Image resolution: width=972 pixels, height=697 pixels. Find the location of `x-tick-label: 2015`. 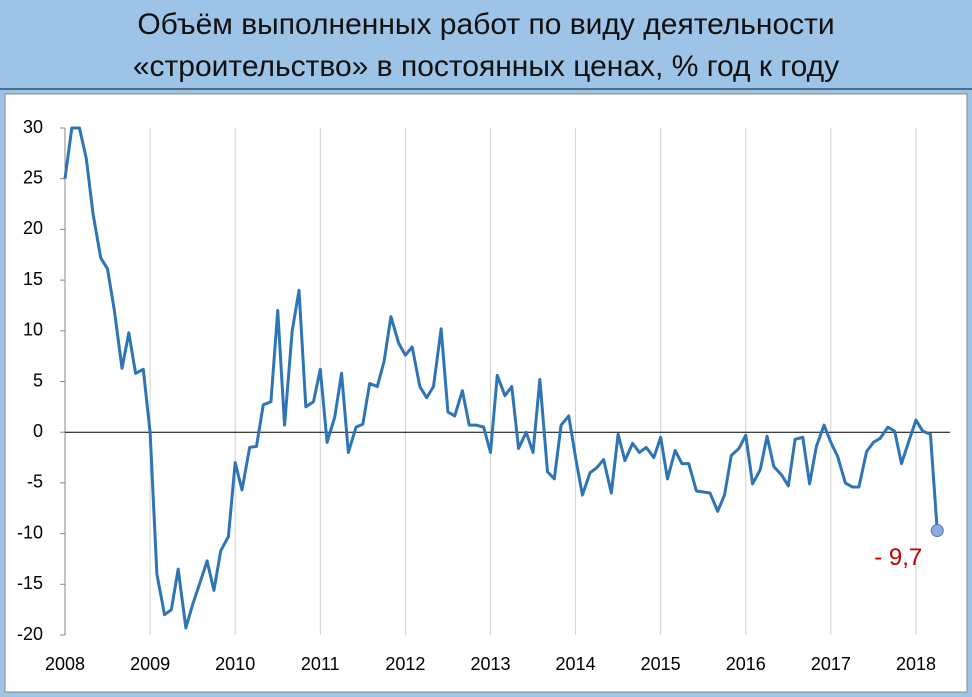

x-tick-label: 2015 is located at coordinates (661, 664).